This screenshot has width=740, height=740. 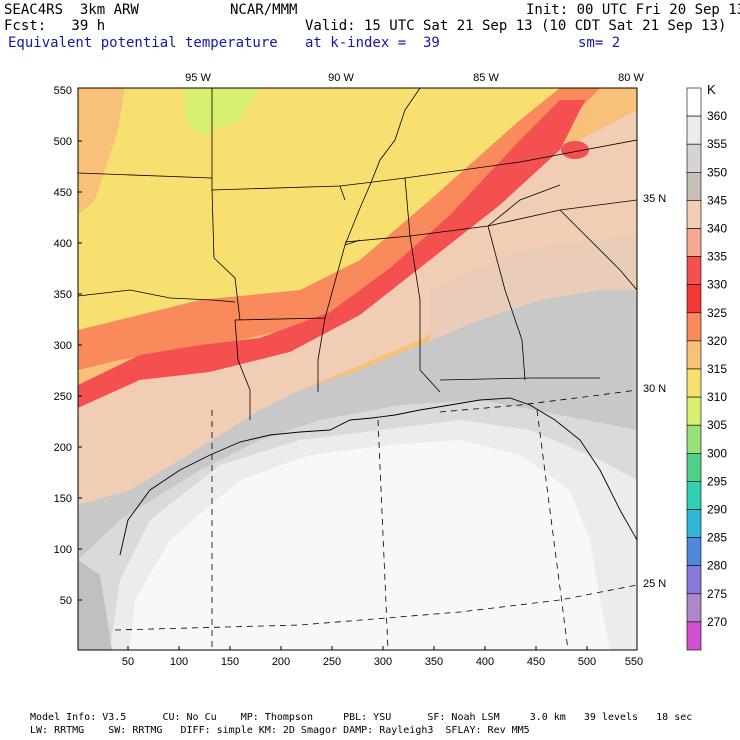 I want to click on model-title: SEAC4RS 3km ARW, so click(x=71, y=10).